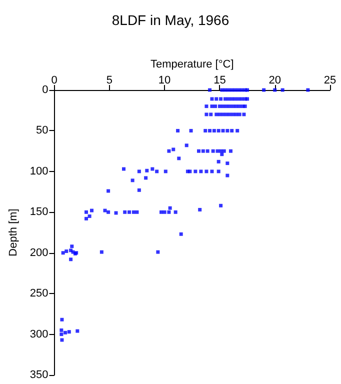 The height and width of the screenshot is (384, 341). Describe the element at coordinates (171, 20) in the screenshot. I see `chart-title: 8LDF in May, 1966` at that location.